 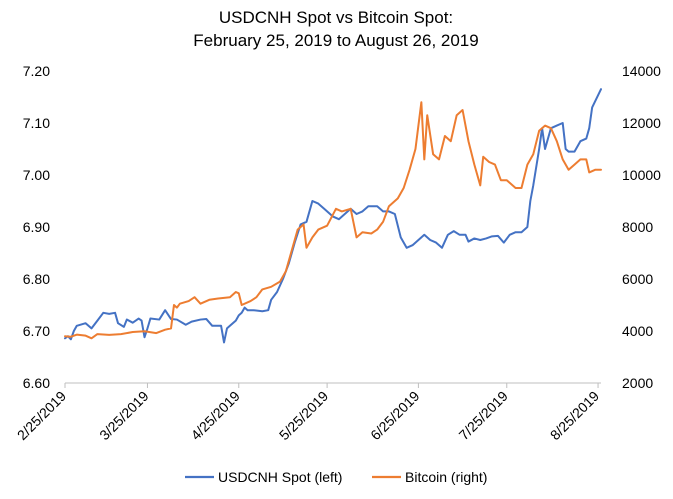 I want to click on right-tick-label: 12000, so click(x=641, y=123).